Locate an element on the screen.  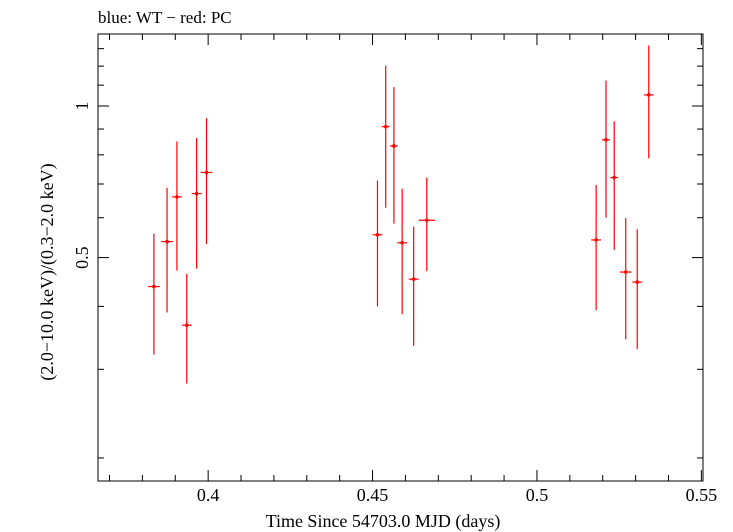
y-tick-label: 0.5 is located at coordinates (82, 257).